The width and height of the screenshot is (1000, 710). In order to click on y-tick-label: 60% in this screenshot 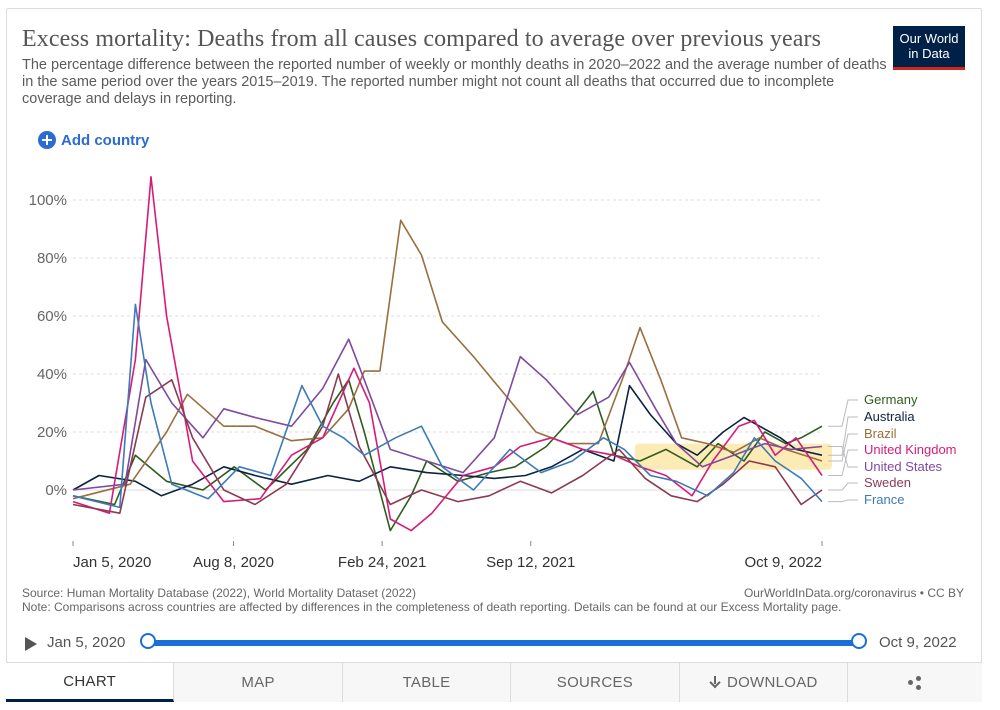, I will do `click(52, 316)`.